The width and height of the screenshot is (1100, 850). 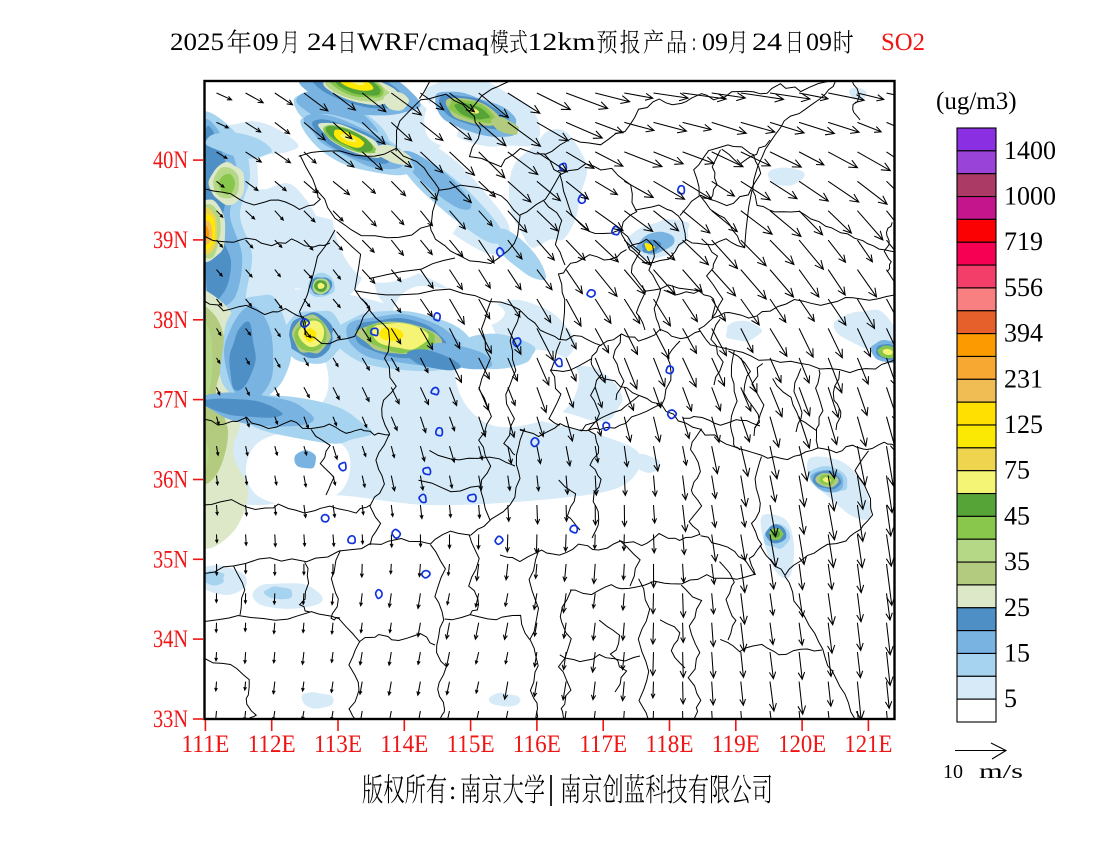 What do you see at coordinates (338, 744) in the screenshot?
I see `svg-text: 113E` at bounding box center [338, 744].